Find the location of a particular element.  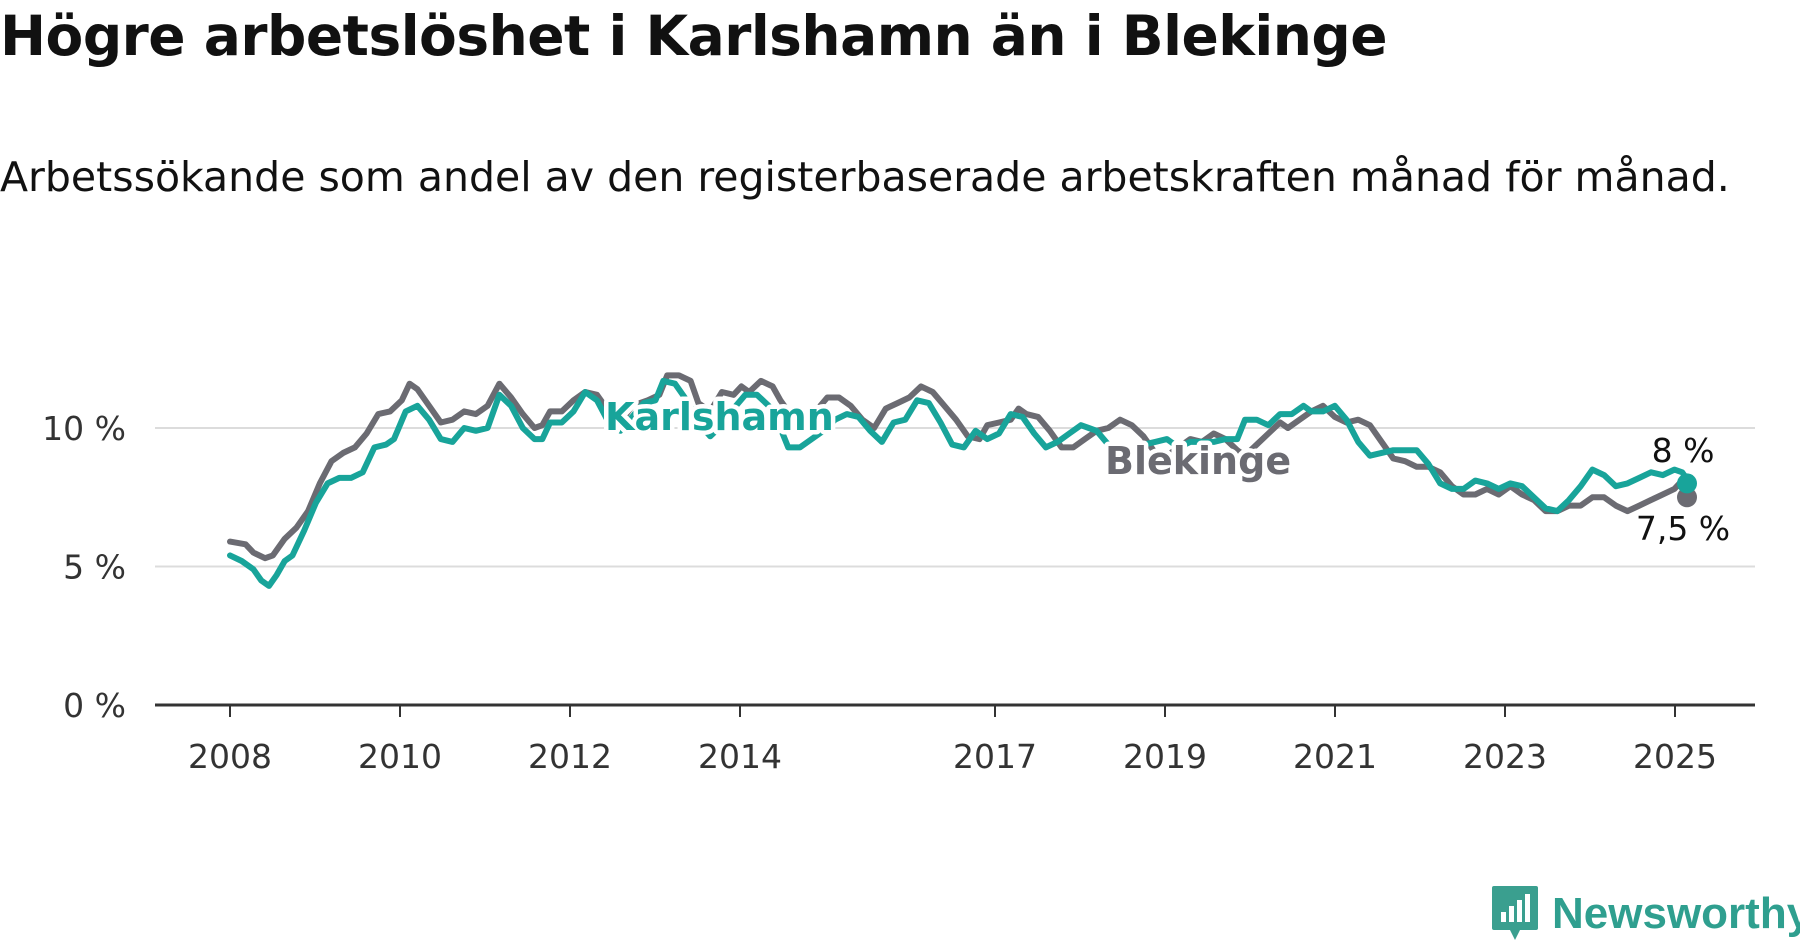

series-labels: Karlshamn Blekinge is located at coordinates (948, 439).